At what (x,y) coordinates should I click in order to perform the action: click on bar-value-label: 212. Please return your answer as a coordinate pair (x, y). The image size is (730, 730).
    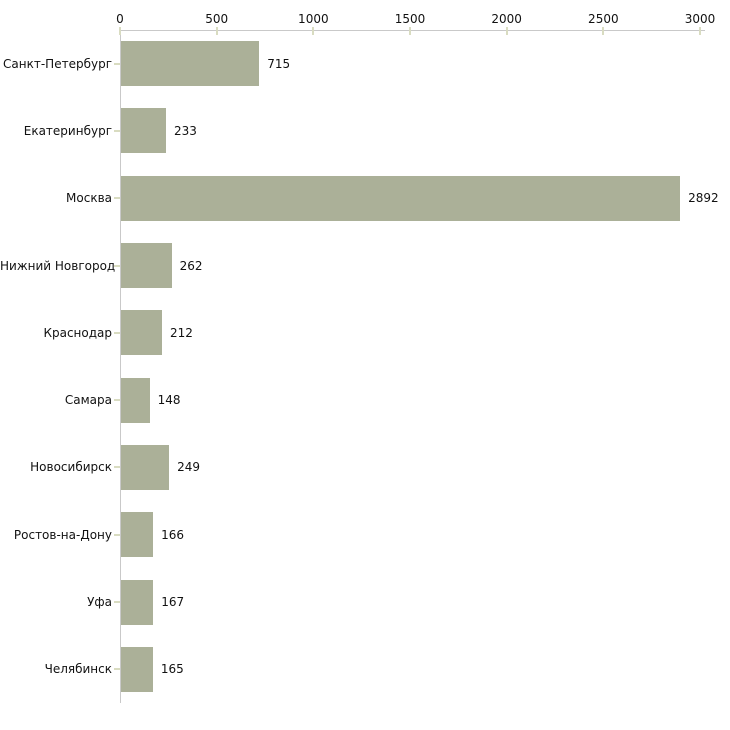
    Looking at the image, I should click on (181, 332).